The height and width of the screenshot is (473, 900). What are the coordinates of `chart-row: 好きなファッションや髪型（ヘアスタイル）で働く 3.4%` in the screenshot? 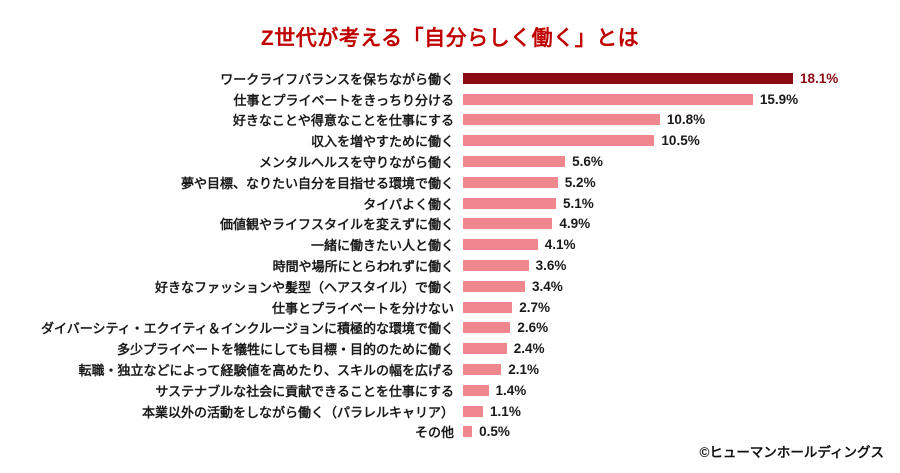 It's located at (454, 286).